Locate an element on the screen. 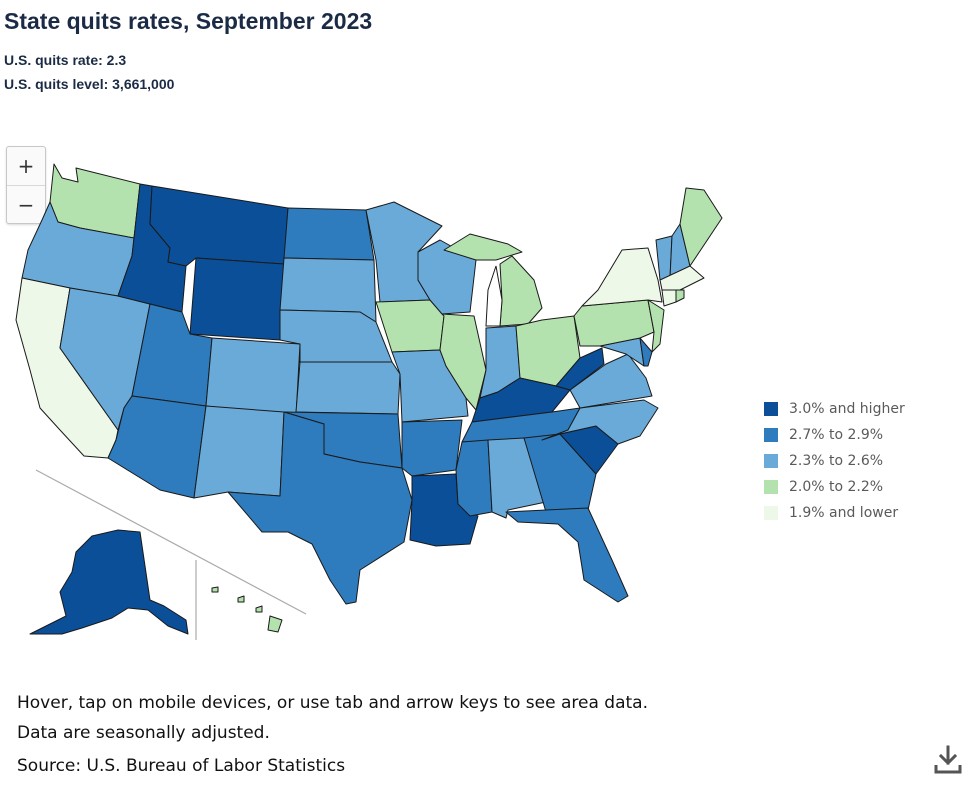 The height and width of the screenshot is (787, 974). state-arizona is located at coordinates (157, 447).